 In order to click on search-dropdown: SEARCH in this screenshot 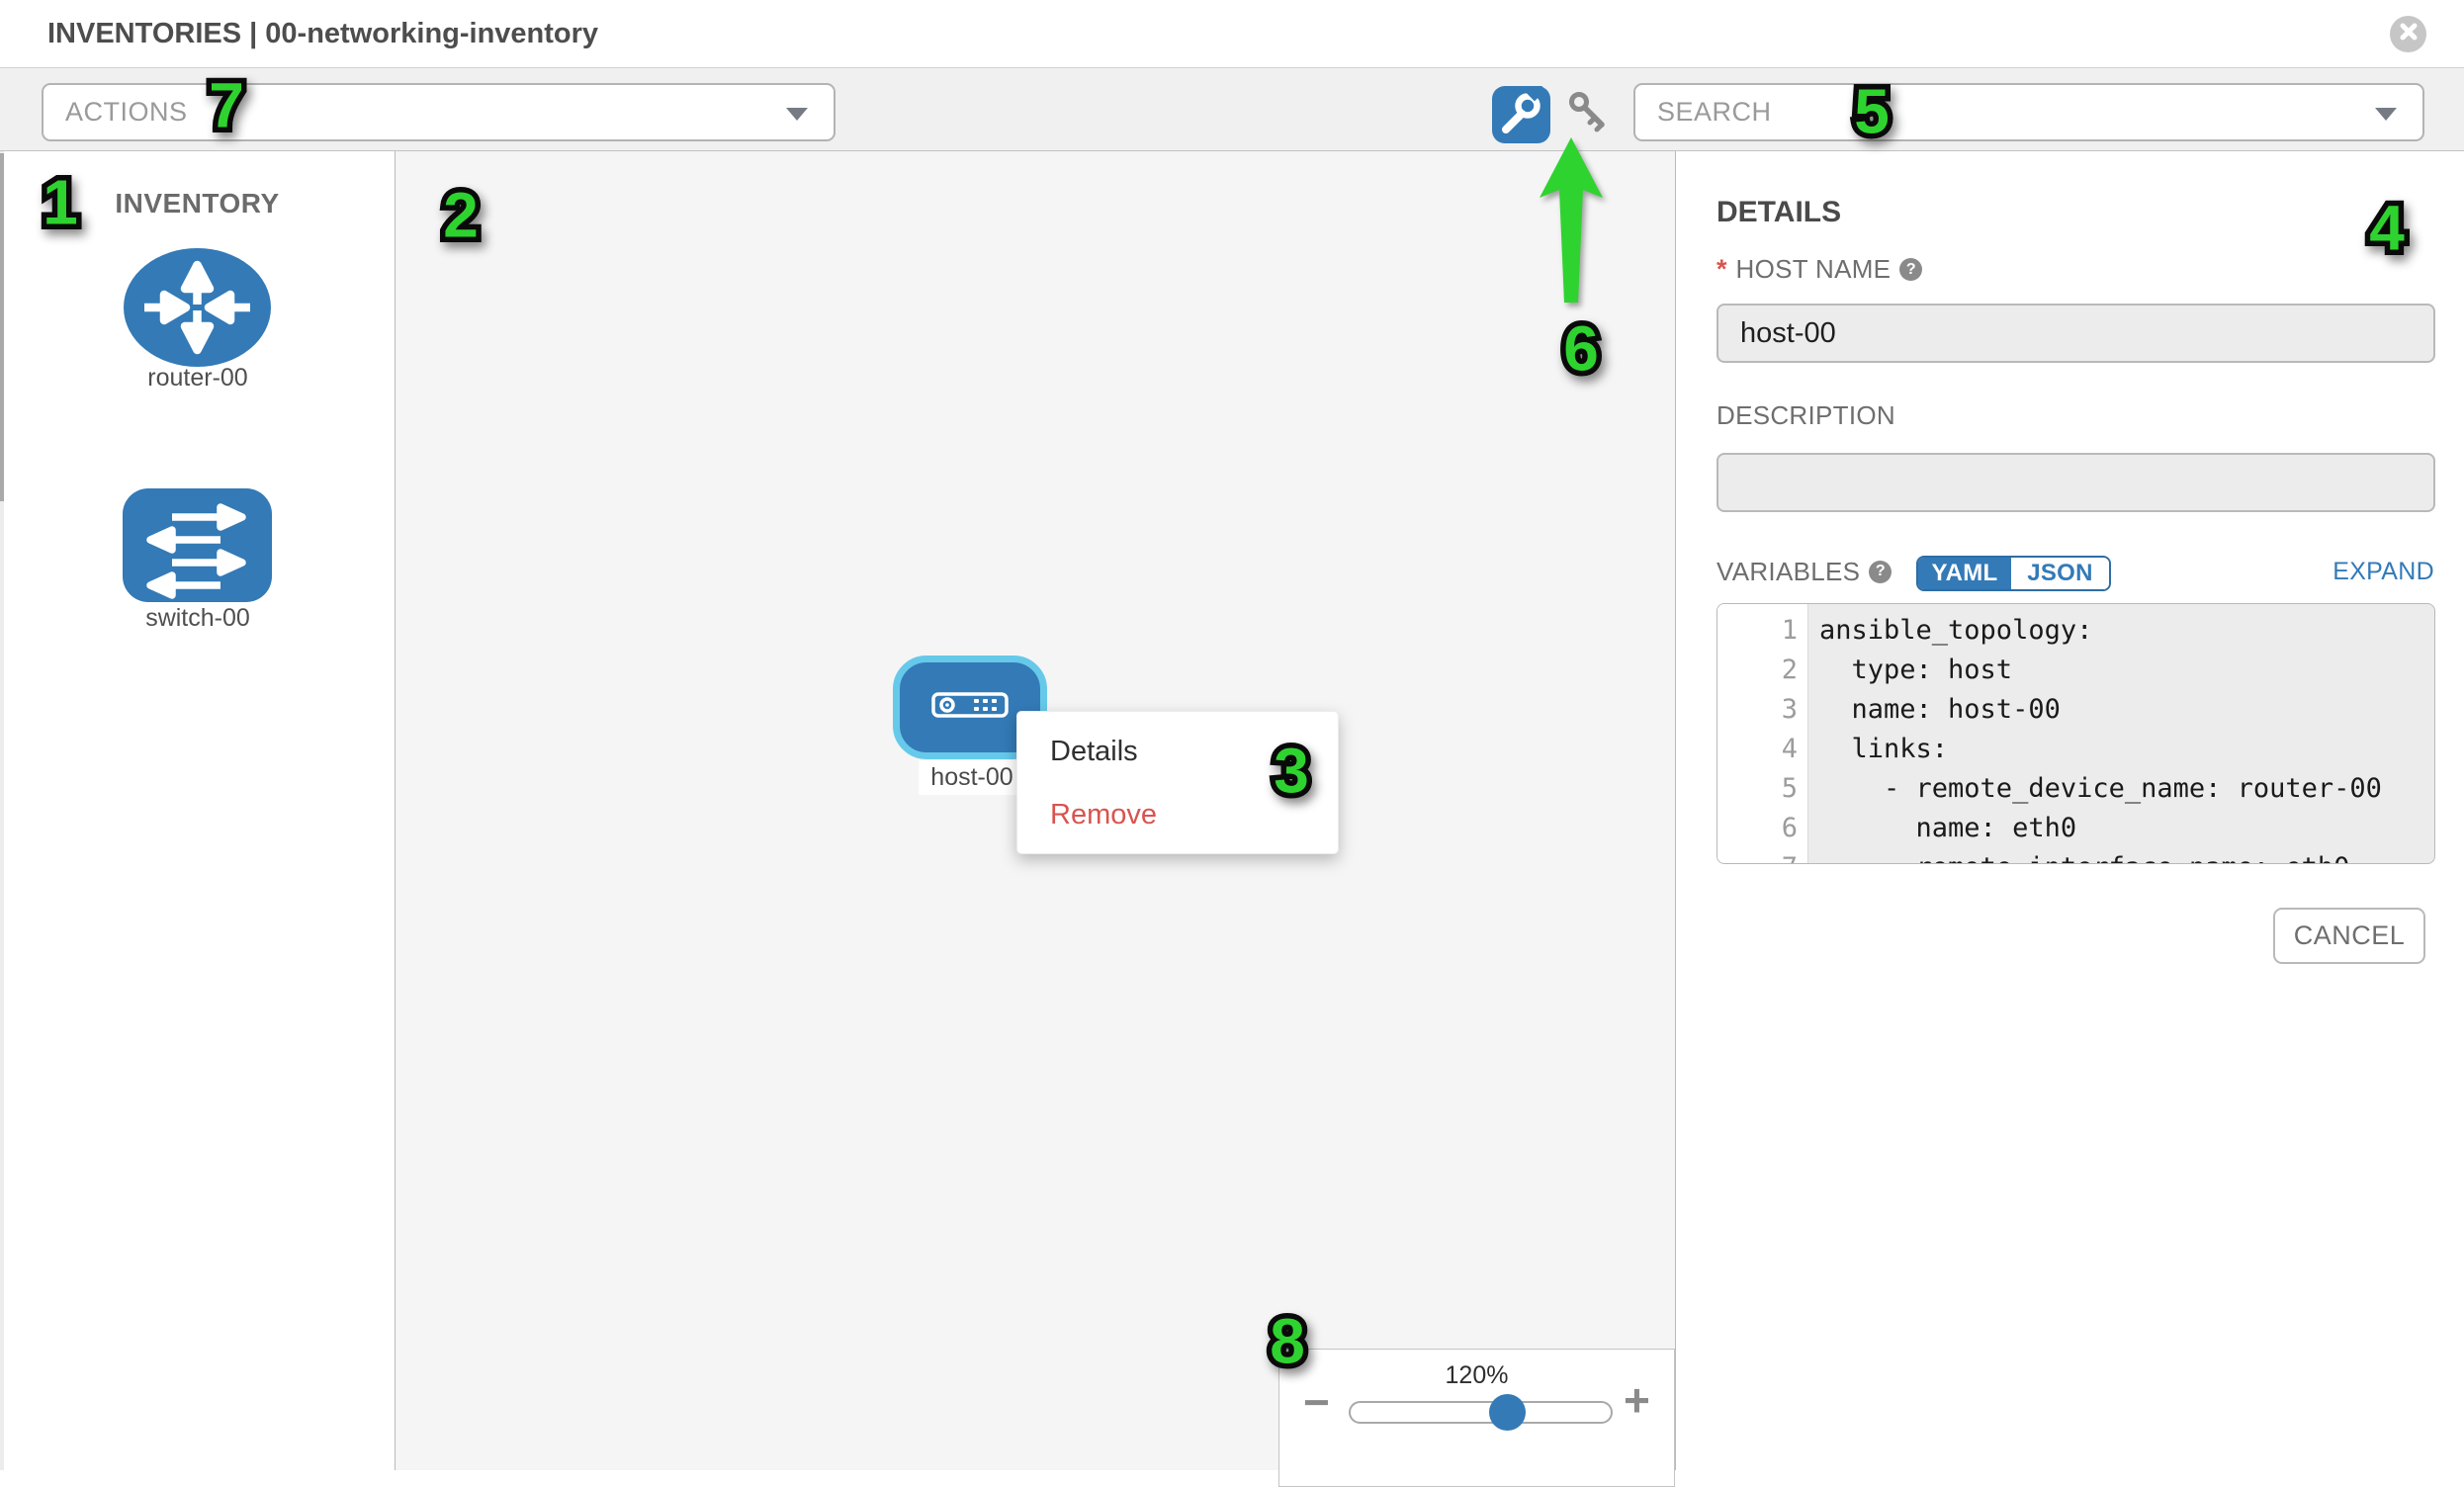, I will do `click(2028, 112)`.